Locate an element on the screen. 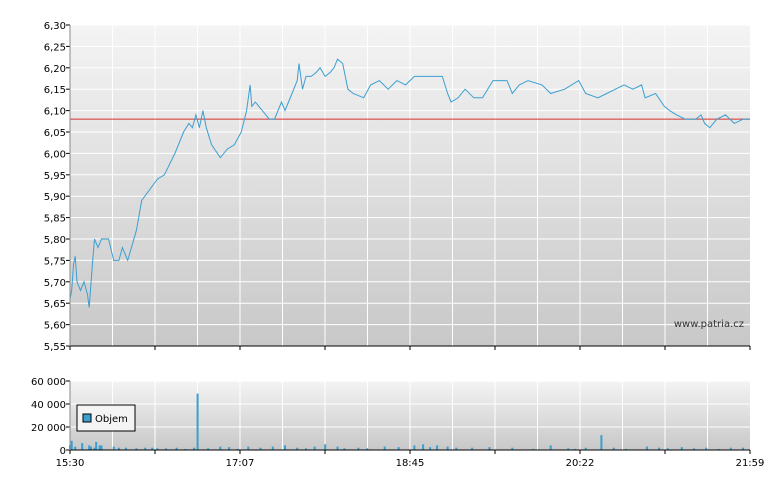  x-tick-label: 18:45 is located at coordinates (410, 463).